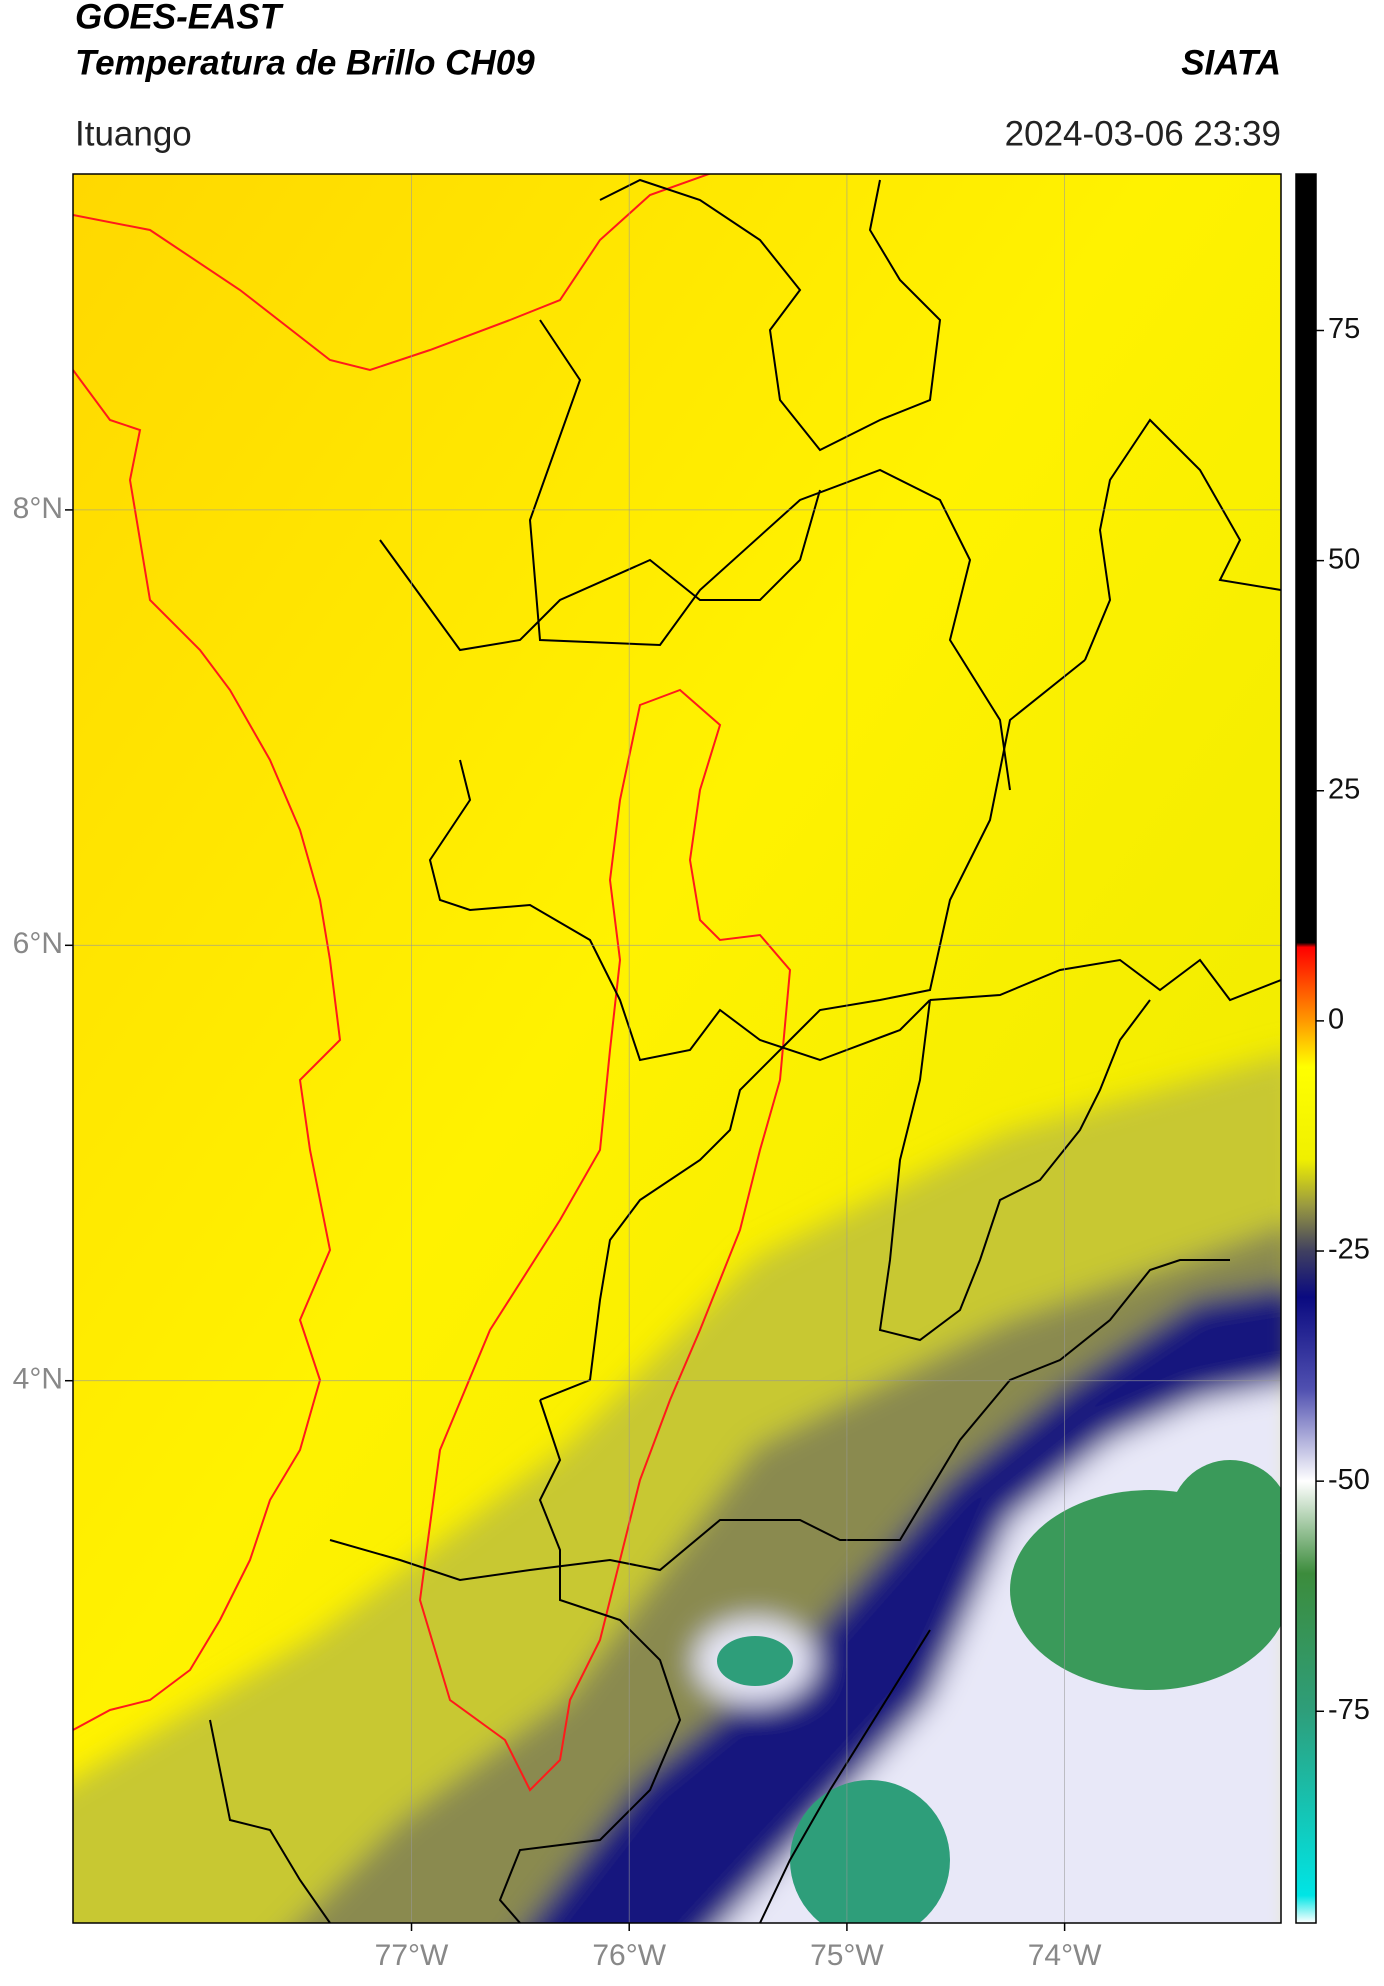 The image size is (1384, 1986). What do you see at coordinates (1065, 1955) in the screenshot?
I see `x-tick-label: 74°W` at bounding box center [1065, 1955].